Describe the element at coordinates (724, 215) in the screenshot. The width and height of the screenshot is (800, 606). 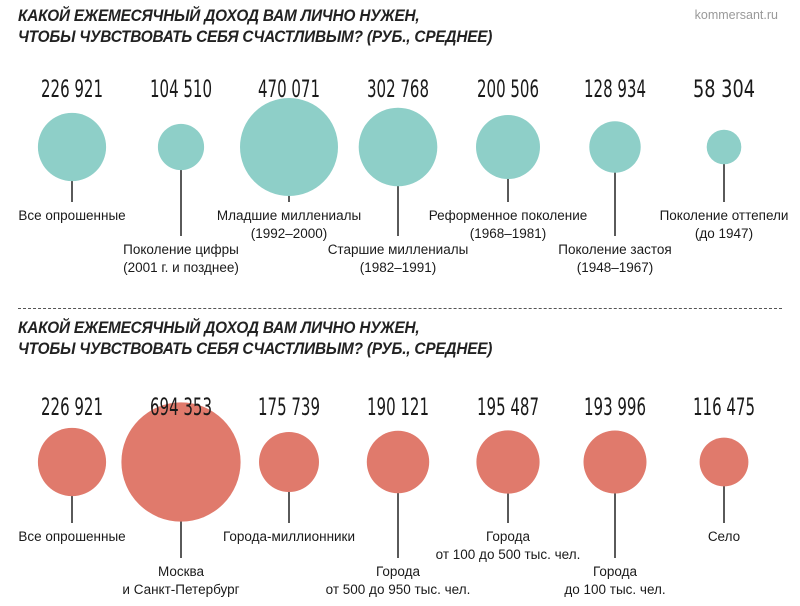
I see `category-label: Поколение оттепели` at that location.